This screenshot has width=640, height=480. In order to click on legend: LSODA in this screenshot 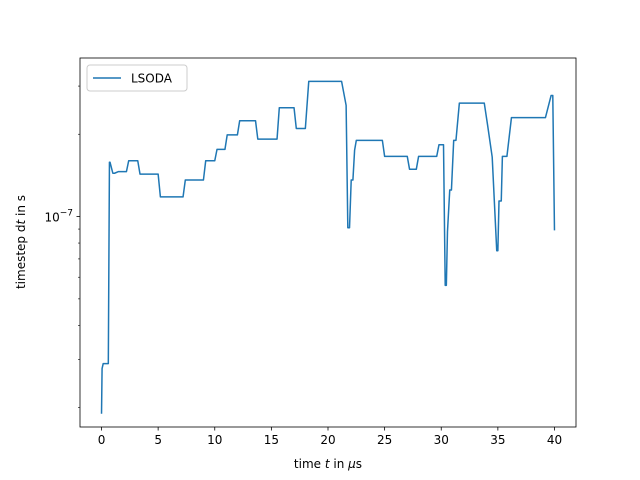, I will do `click(137, 78)`.